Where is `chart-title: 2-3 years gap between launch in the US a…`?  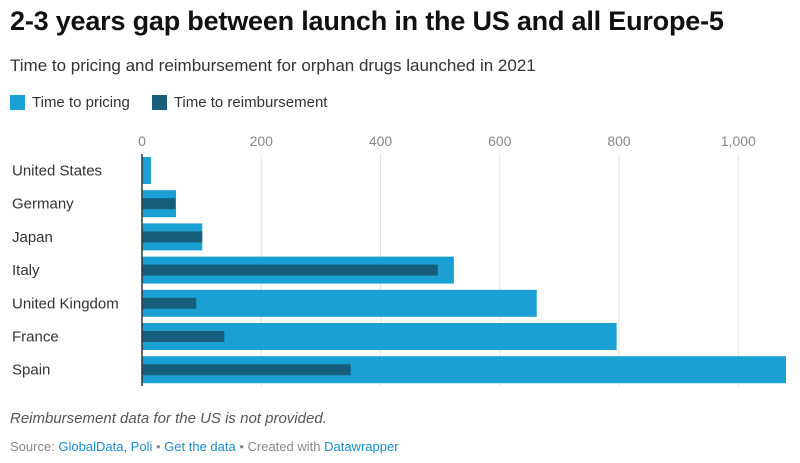
chart-title: 2-3 years gap between launch in the US a… is located at coordinates (367, 21).